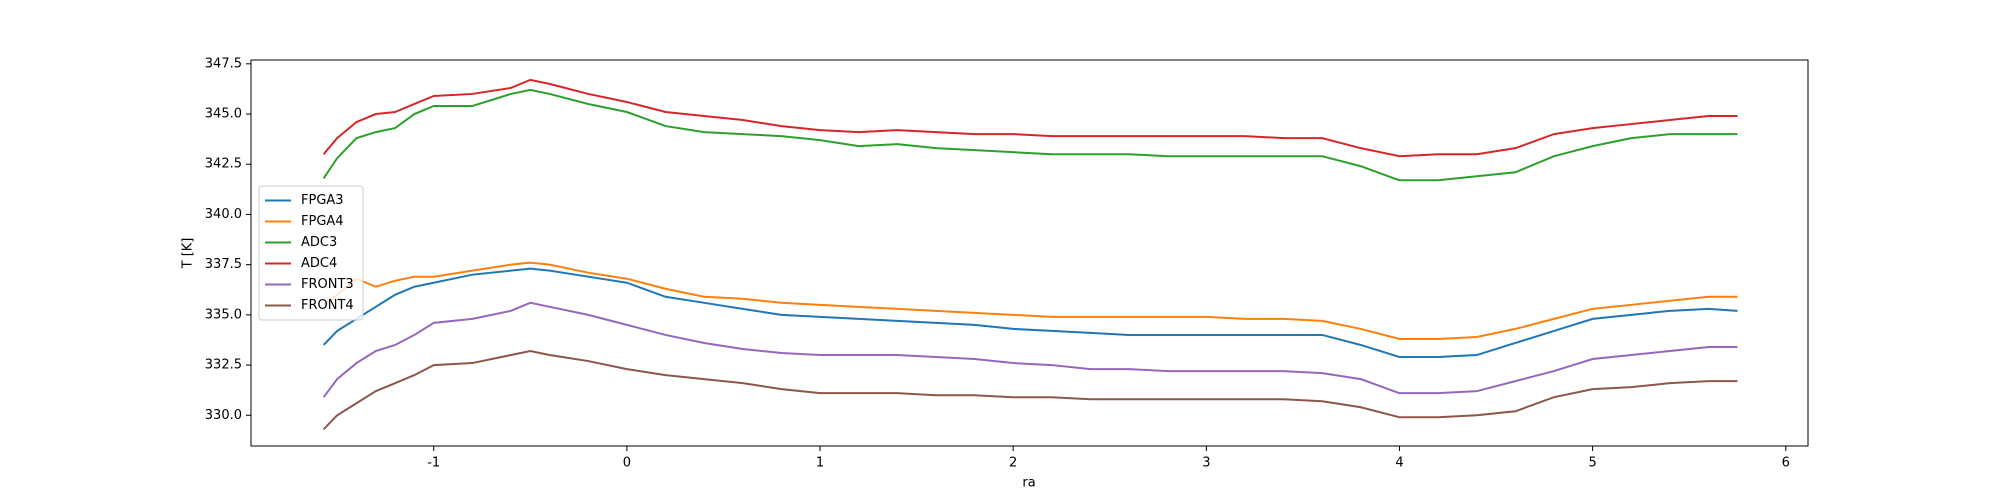 The image size is (2000, 504). I want to click on y-tick-label: 332.5, so click(223, 365).